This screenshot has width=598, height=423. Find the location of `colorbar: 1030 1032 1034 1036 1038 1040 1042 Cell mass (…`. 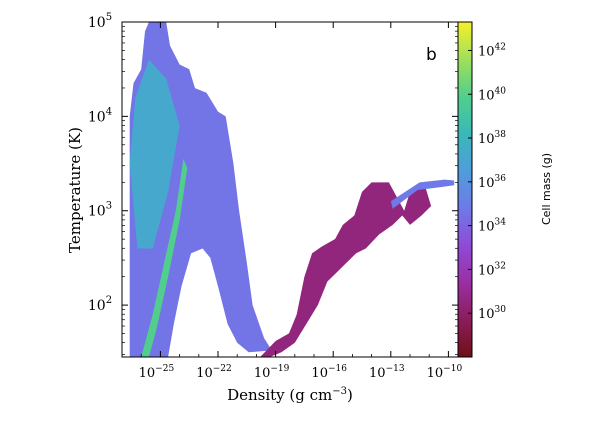

colorbar: 1030 1032 1034 1036 1038 1040 1042 Cell mass (… is located at coordinates (505, 189).